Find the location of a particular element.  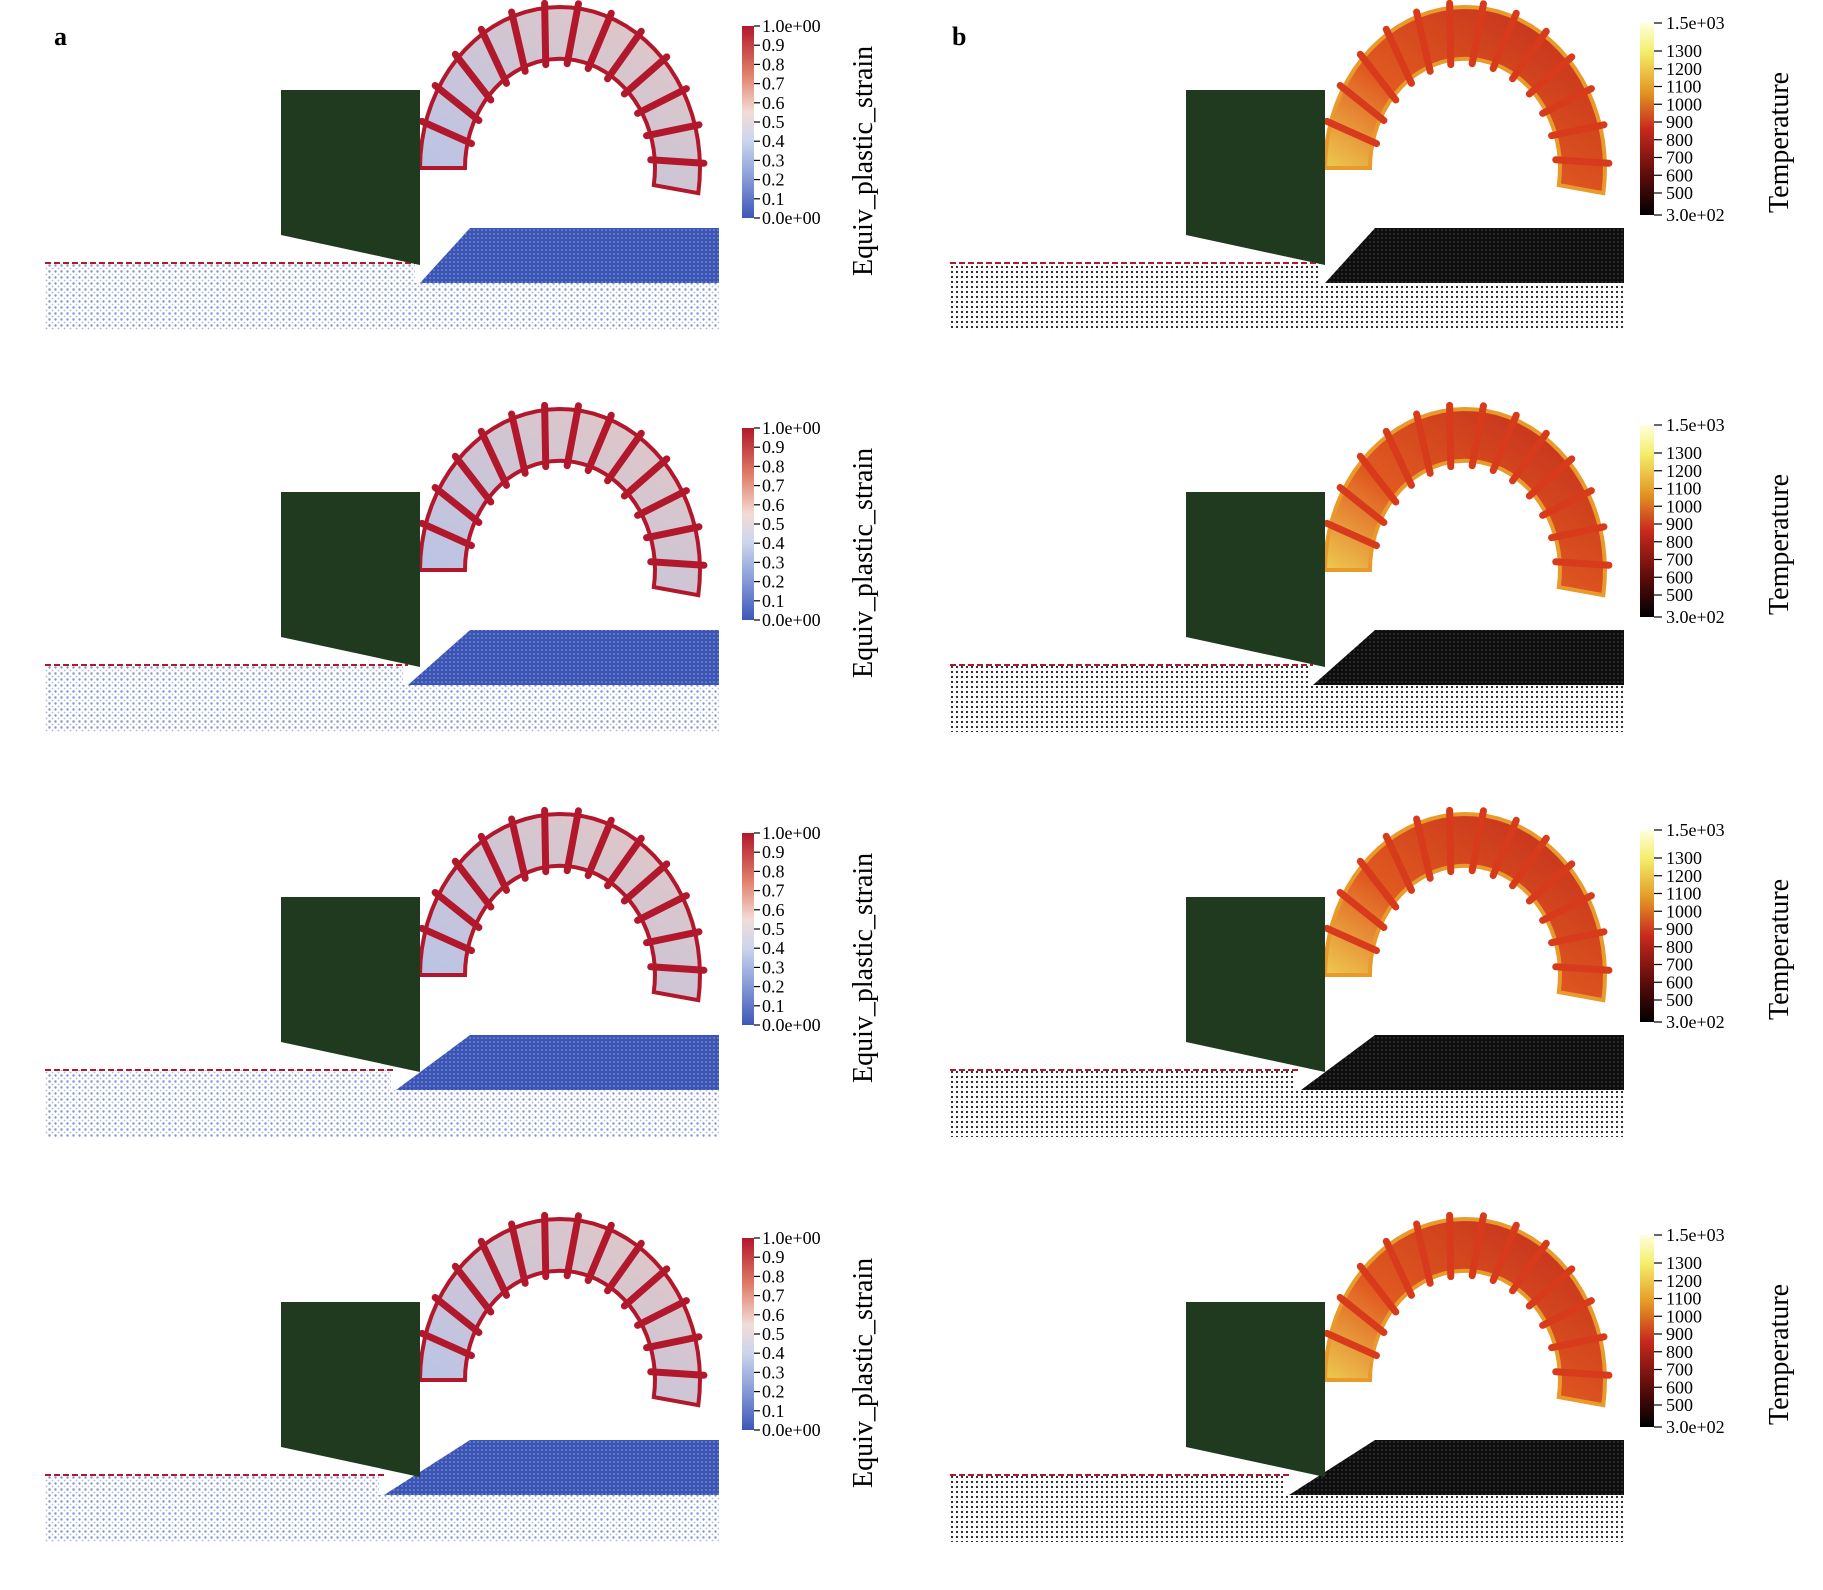

temperature-tick-label: 500 is located at coordinates (1679, 193).